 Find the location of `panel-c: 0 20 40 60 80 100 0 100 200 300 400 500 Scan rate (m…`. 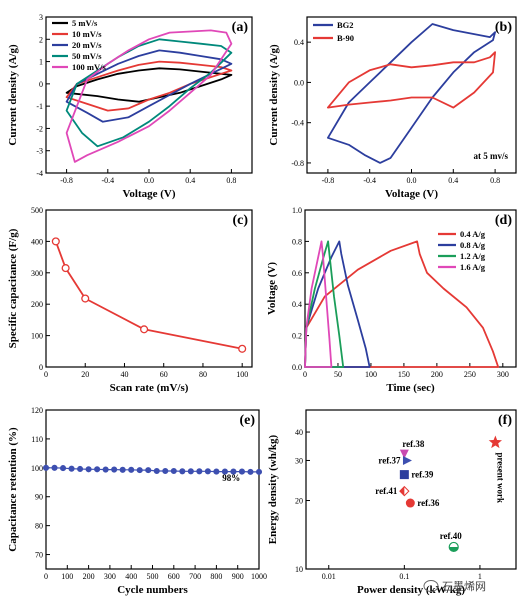

panel-c: 0 20 40 60 80 100 0 100 200 300 400 500 Scan rate (m… is located at coordinates (130, 300).